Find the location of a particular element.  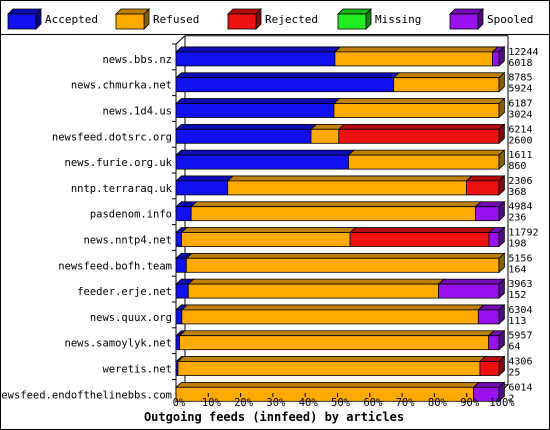

accepted-count-label: 2 is located at coordinates (511, 398).